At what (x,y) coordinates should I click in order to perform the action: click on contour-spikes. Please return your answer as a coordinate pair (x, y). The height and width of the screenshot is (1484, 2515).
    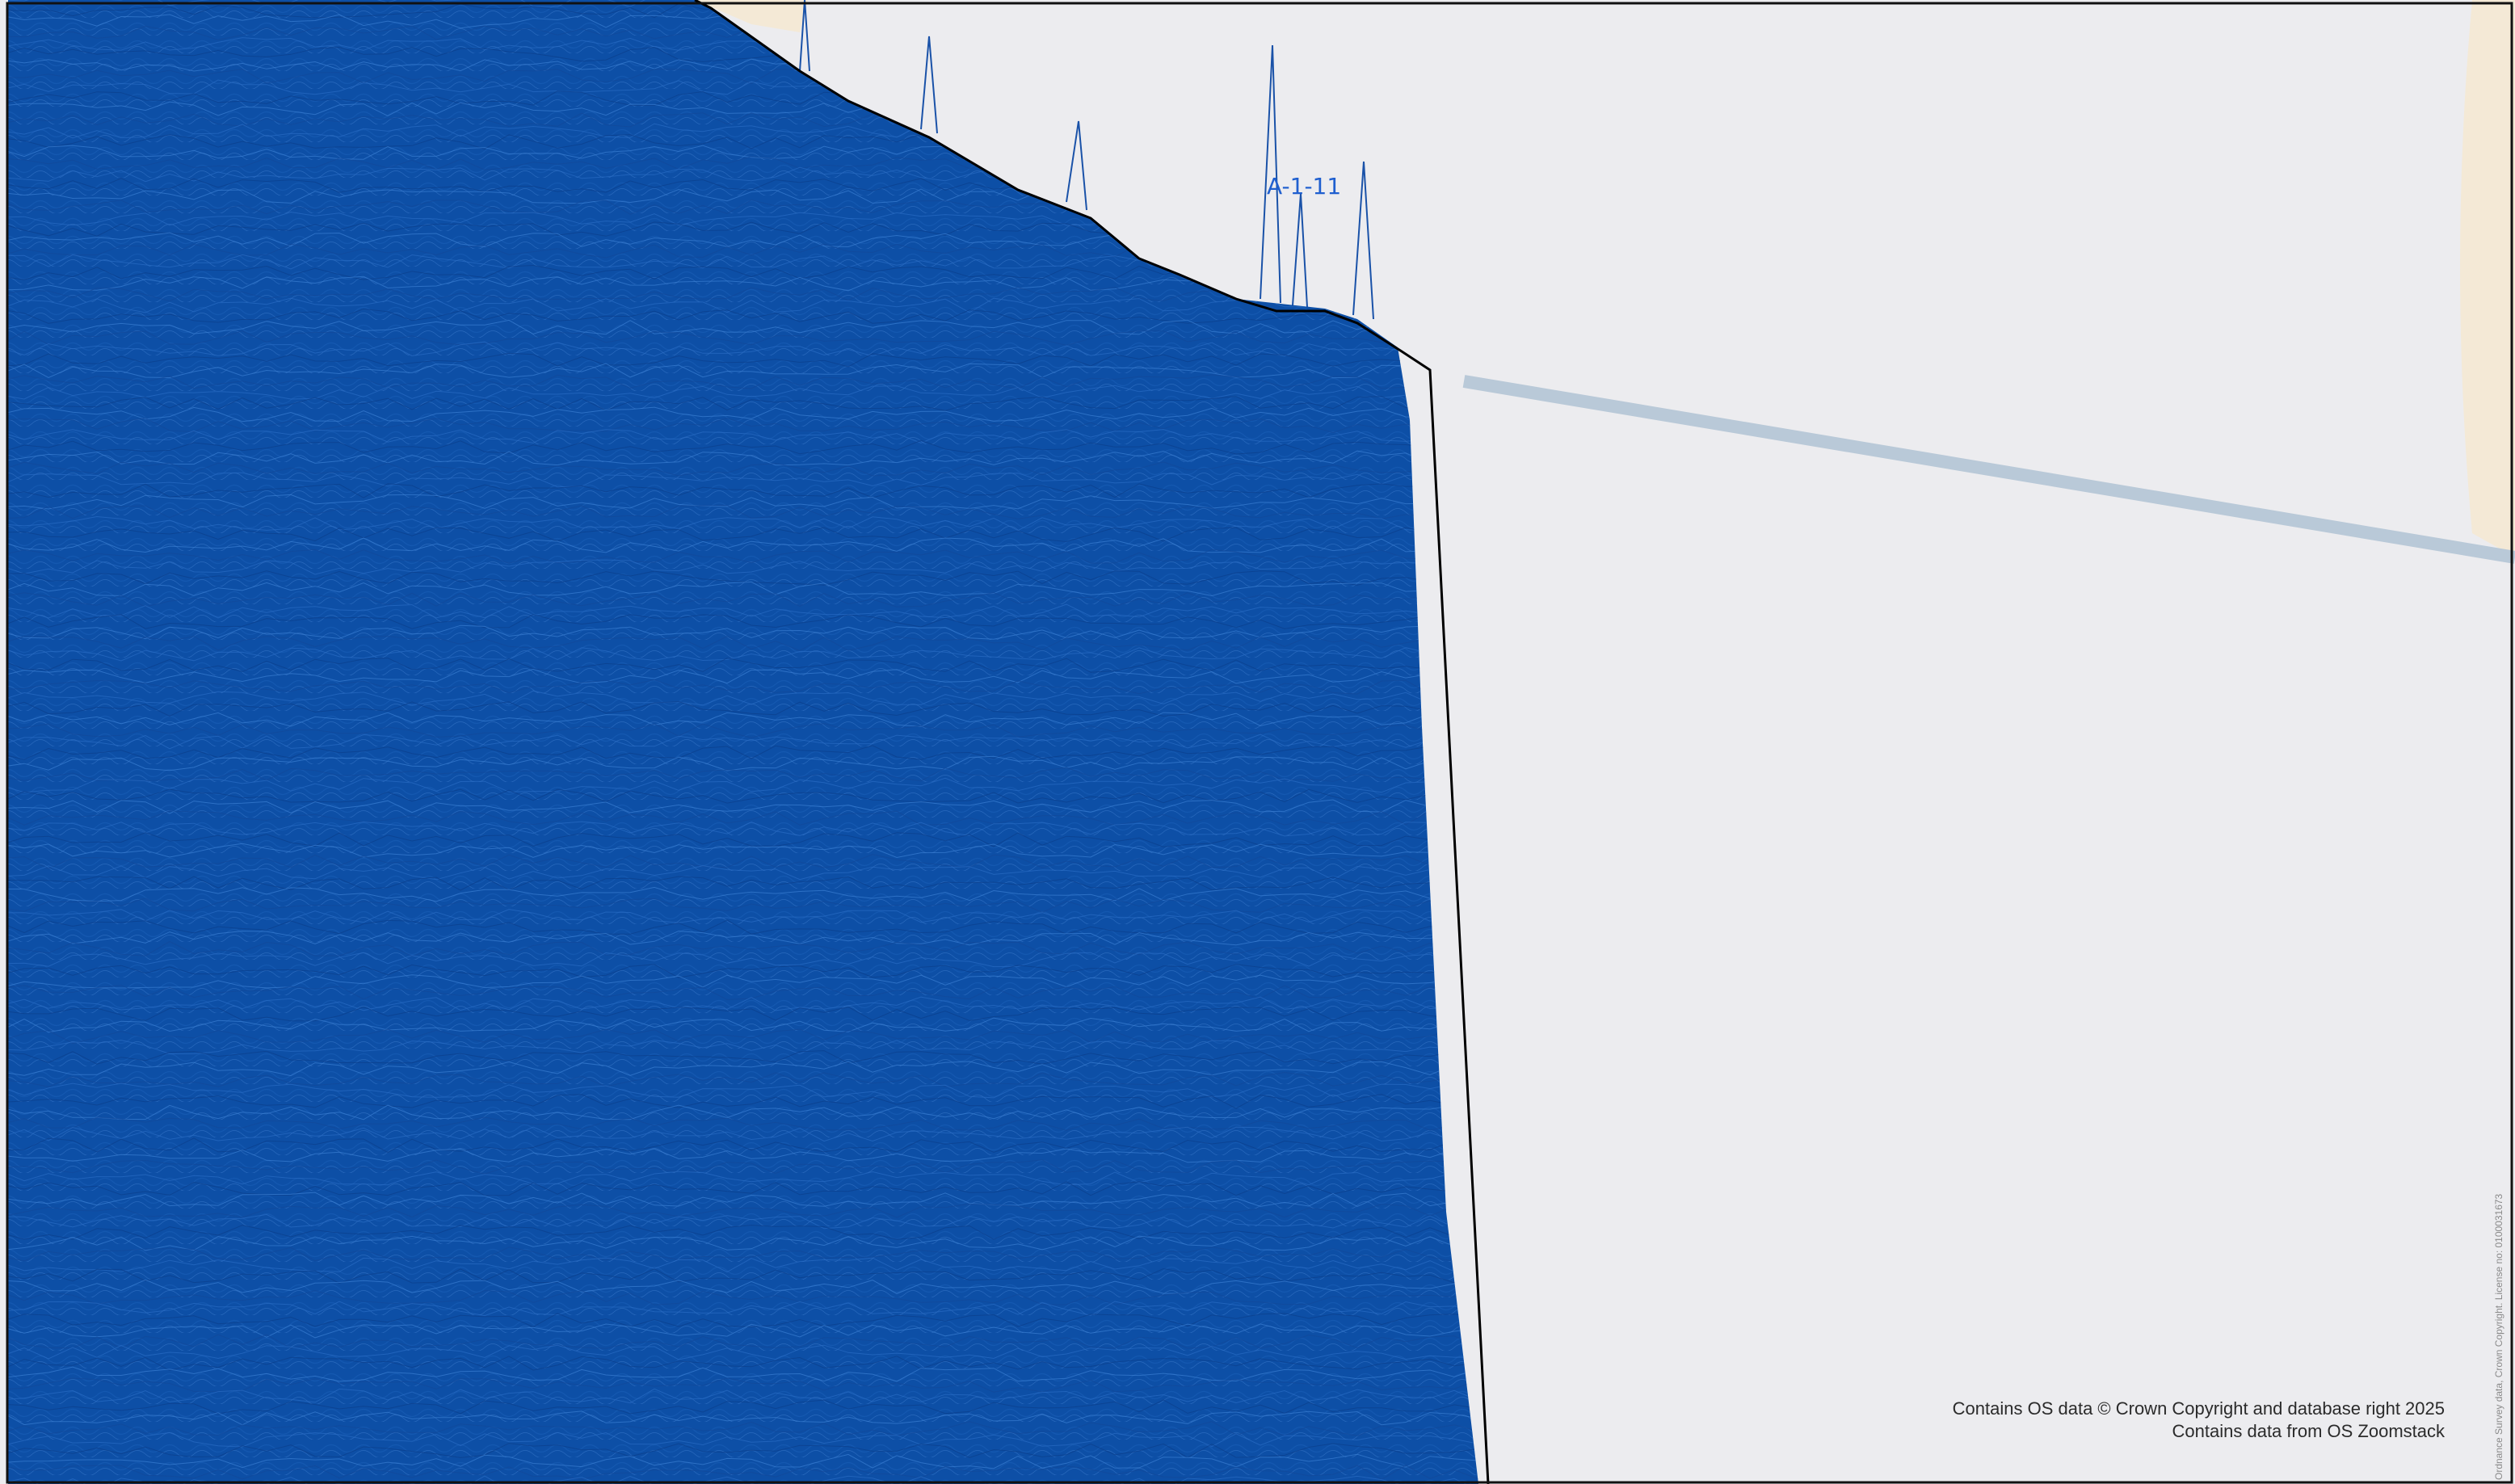
    Looking at the image, I should click on (1086, 160).